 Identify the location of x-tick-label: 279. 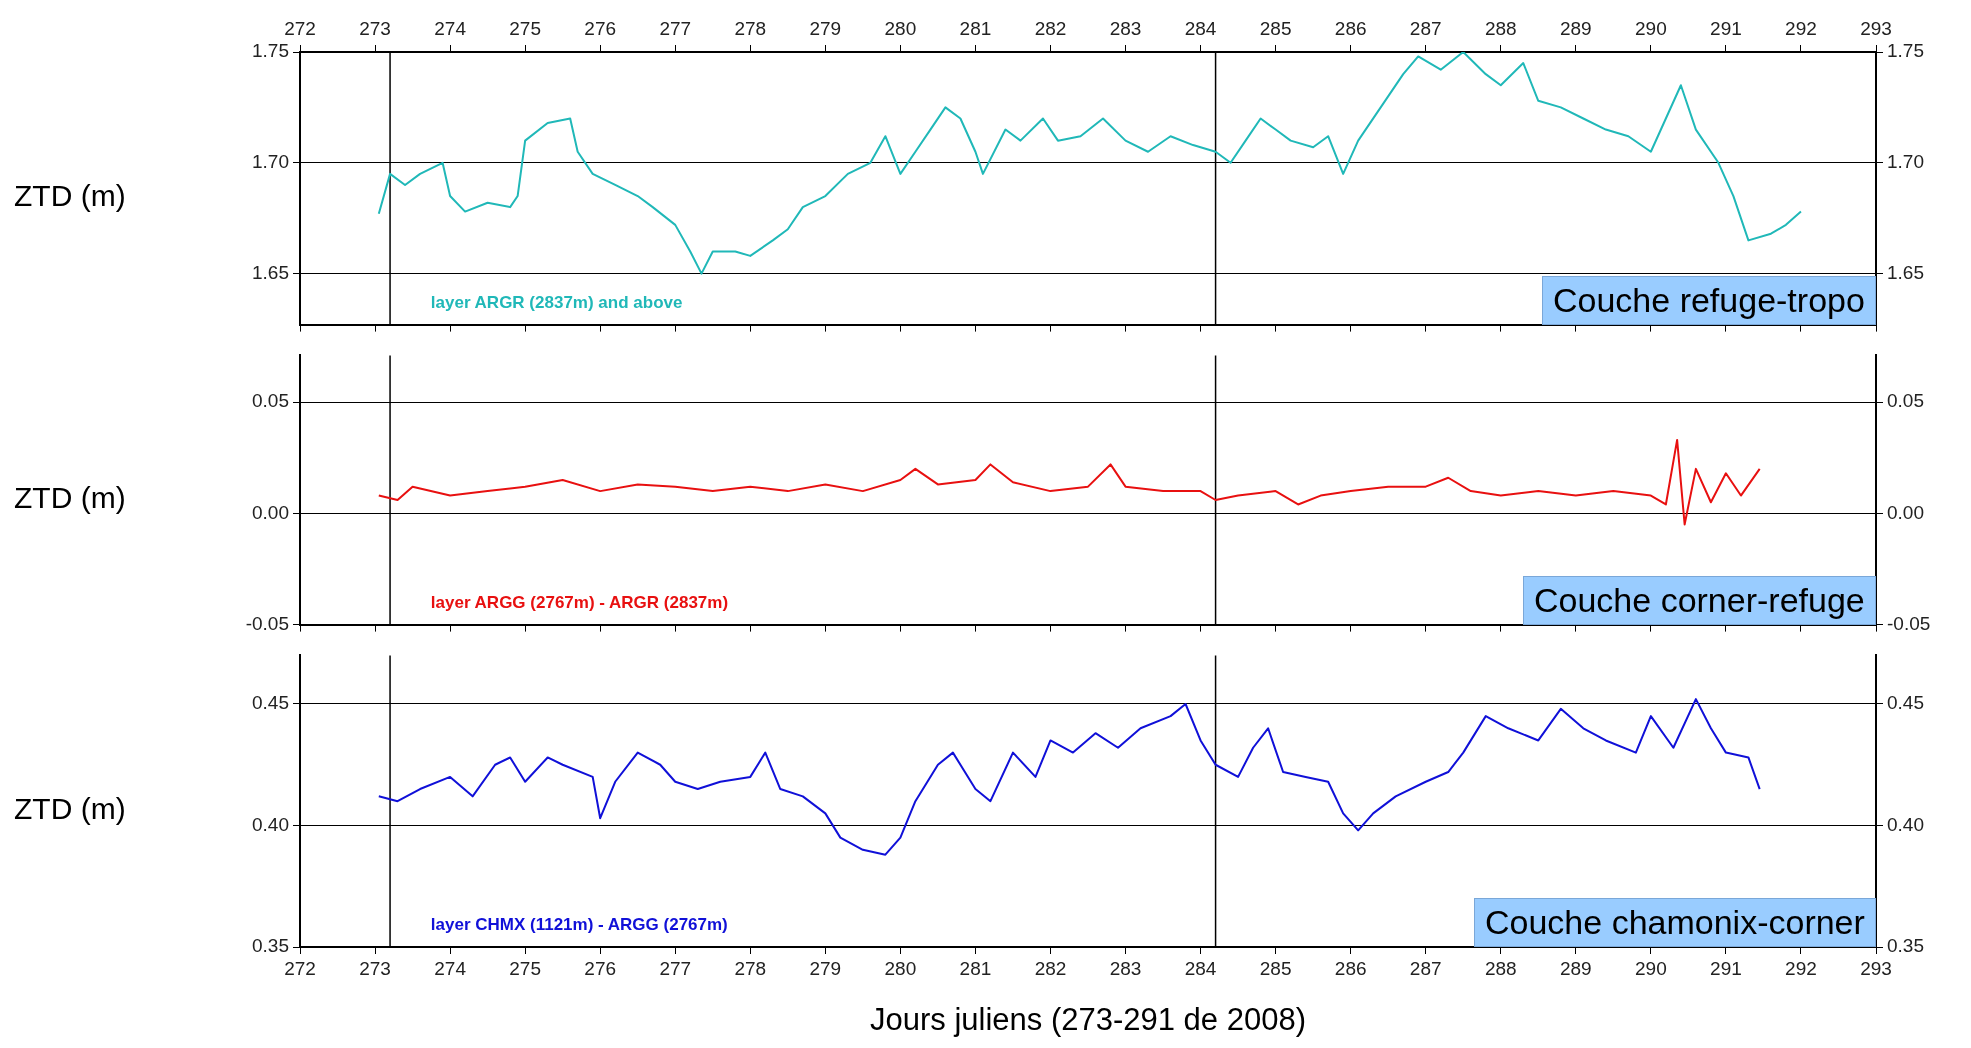
(825, 968).